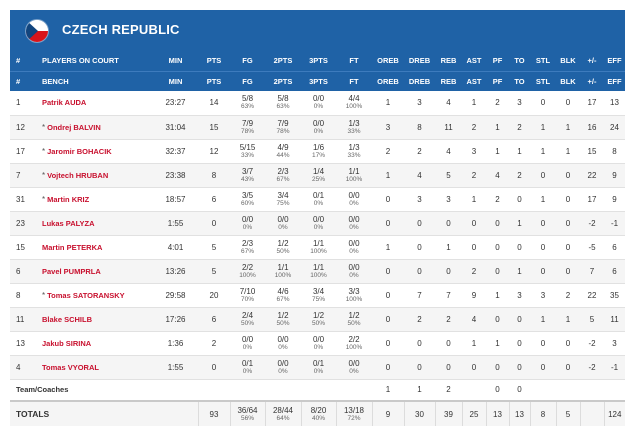 The height and width of the screenshot is (442, 635). I want to click on points: 0, so click(214, 223).